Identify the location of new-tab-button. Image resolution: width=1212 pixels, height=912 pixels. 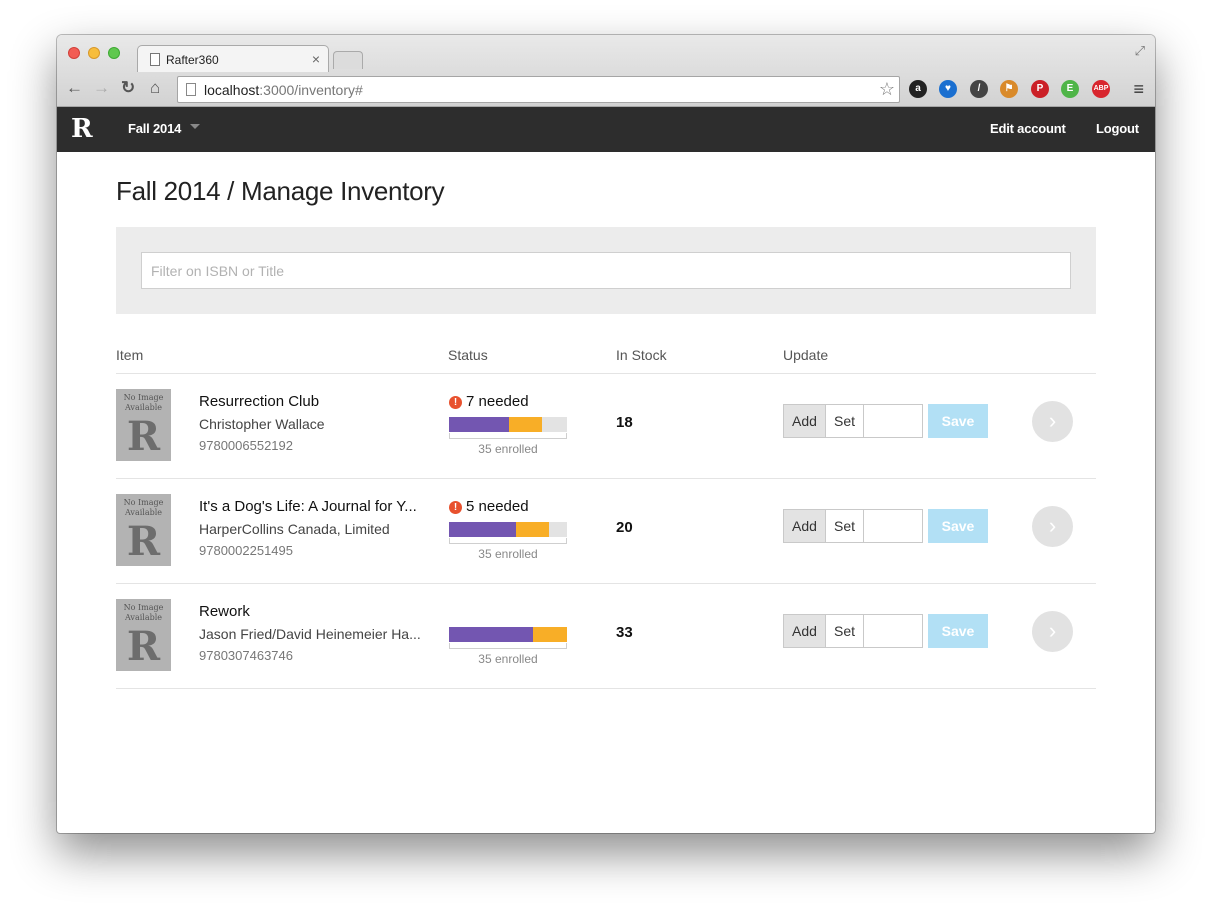
(348, 60).